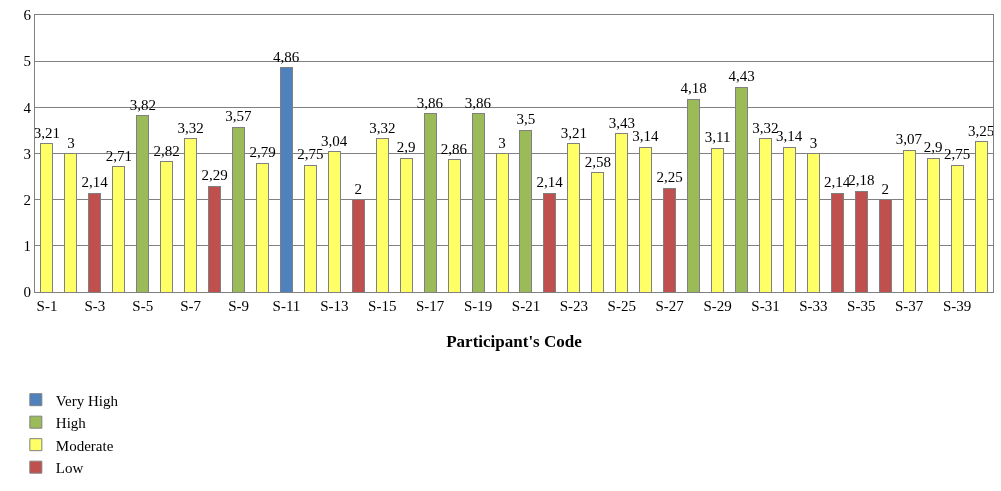 Image resolution: width=1001 pixels, height=491 pixels. Describe the element at coordinates (191, 306) in the screenshot. I see `x-tick-label: S-7` at that location.